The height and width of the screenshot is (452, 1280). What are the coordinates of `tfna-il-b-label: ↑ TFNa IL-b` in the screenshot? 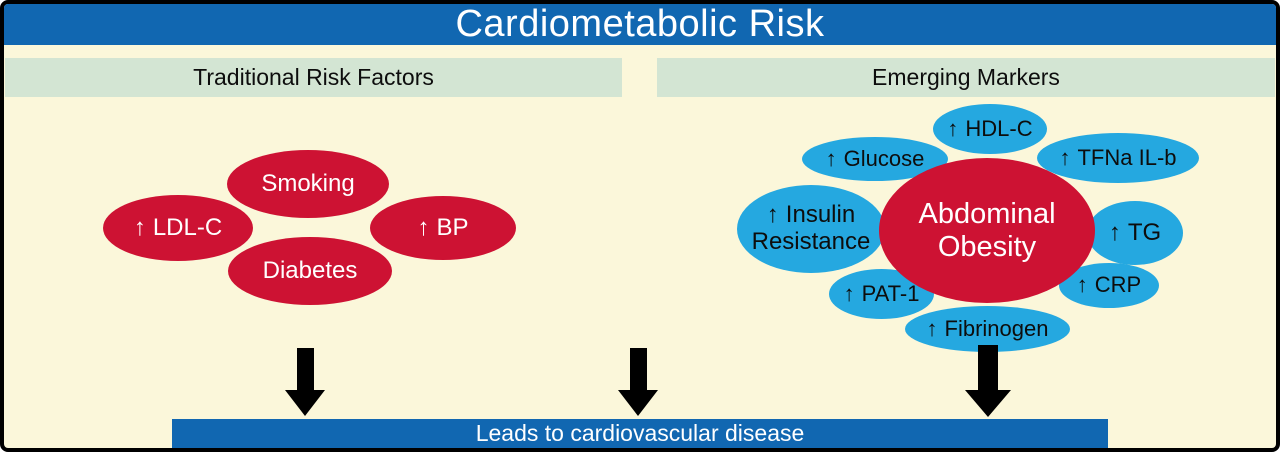 It's located at (1118, 157).